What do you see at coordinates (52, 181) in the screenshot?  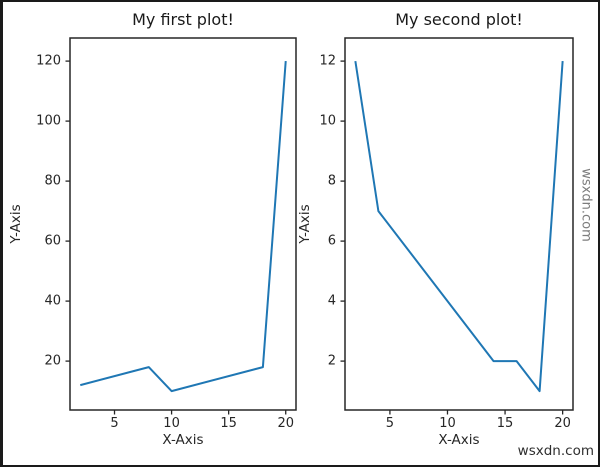 I see `y-tick-label: 80` at bounding box center [52, 181].